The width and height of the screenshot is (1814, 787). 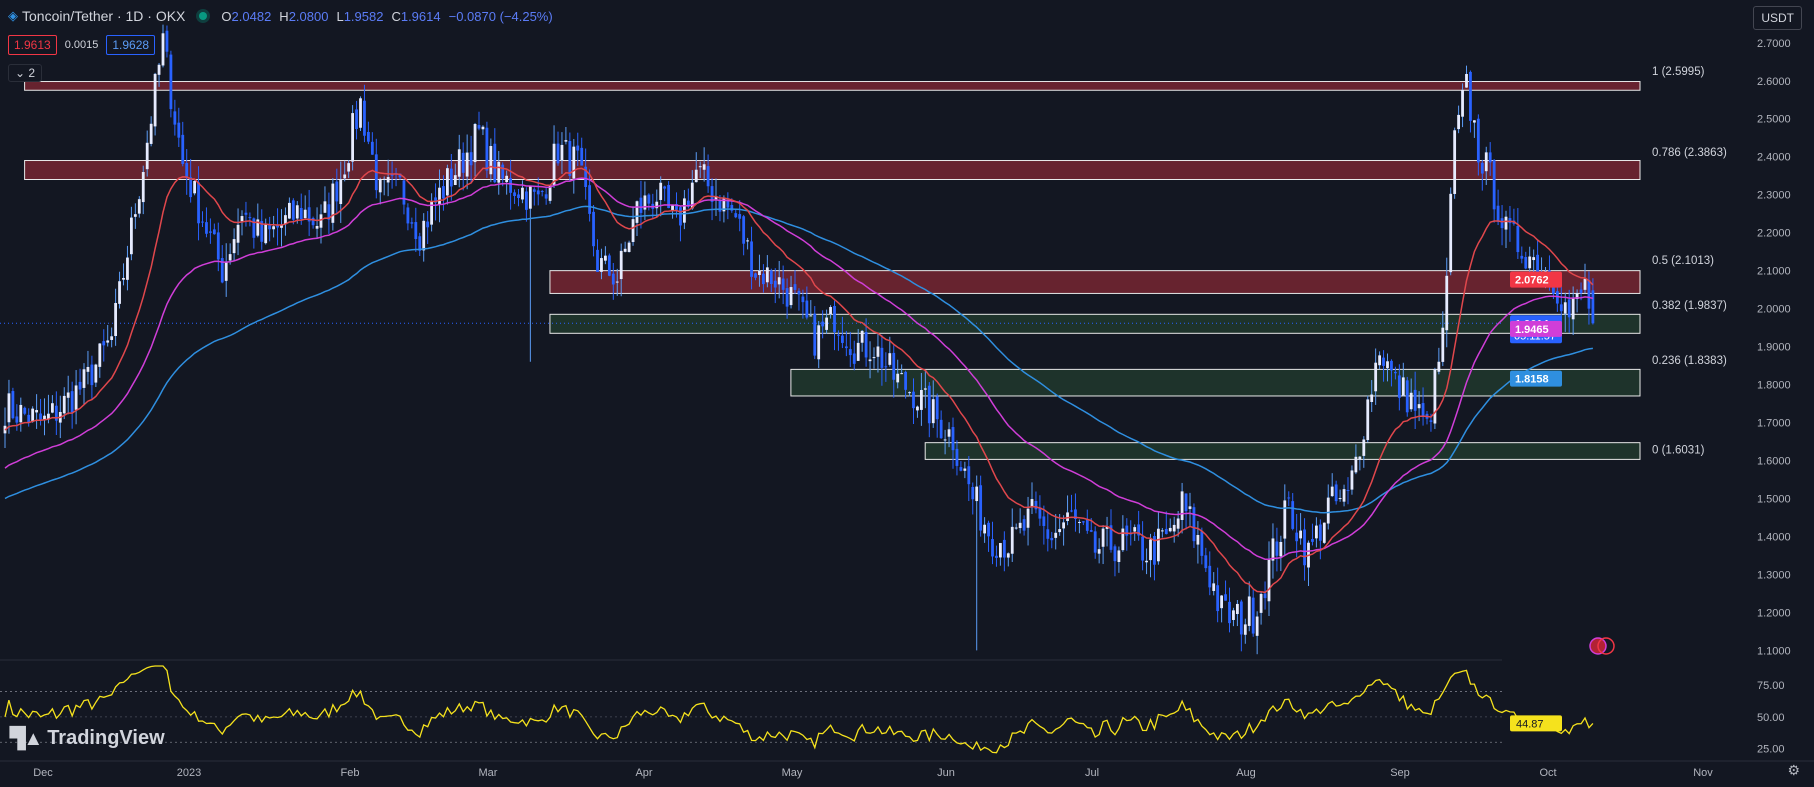 I want to click on y-tick-label: 1.2000, so click(x=1774, y=613).